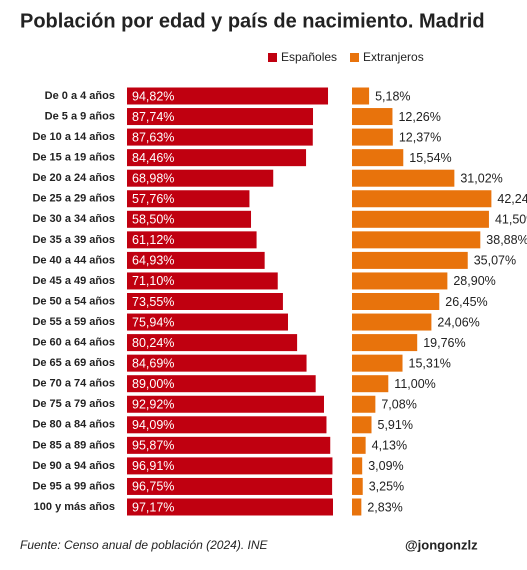  What do you see at coordinates (153, 261) in the screenshot?
I see `value-label: 64,93%` at bounding box center [153, 261].